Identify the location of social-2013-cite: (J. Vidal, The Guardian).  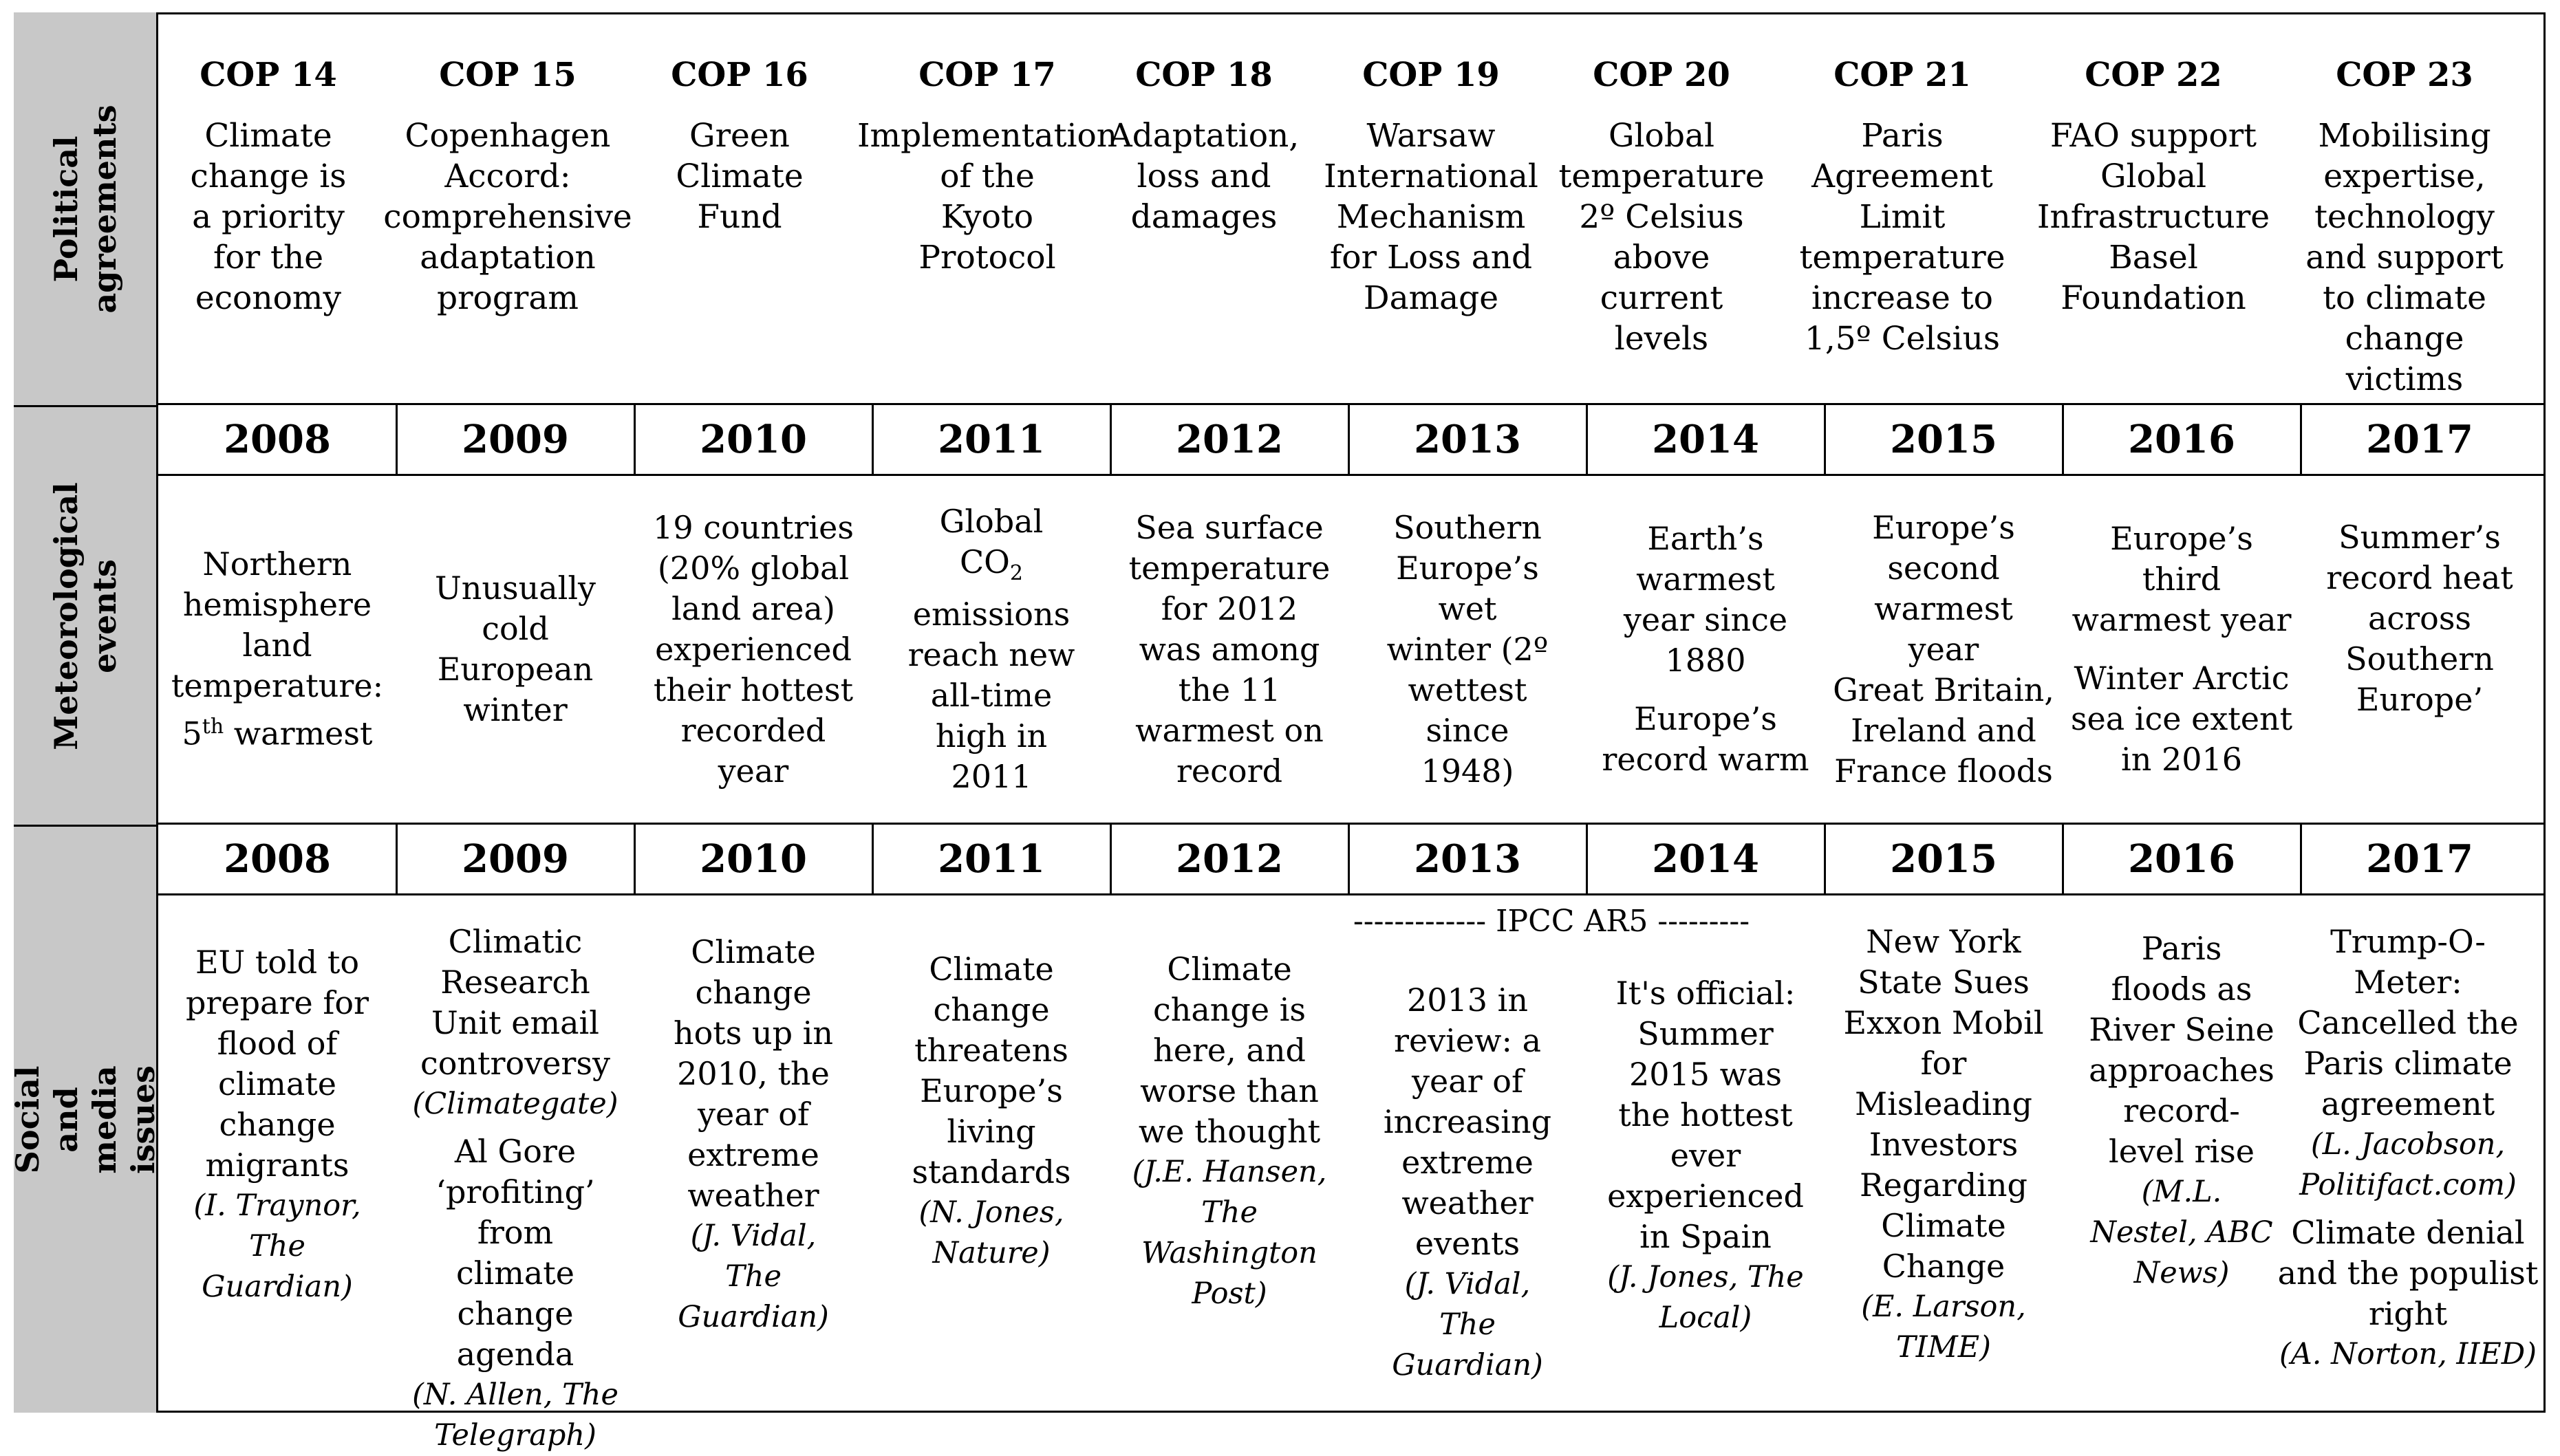
(1467, 1324).